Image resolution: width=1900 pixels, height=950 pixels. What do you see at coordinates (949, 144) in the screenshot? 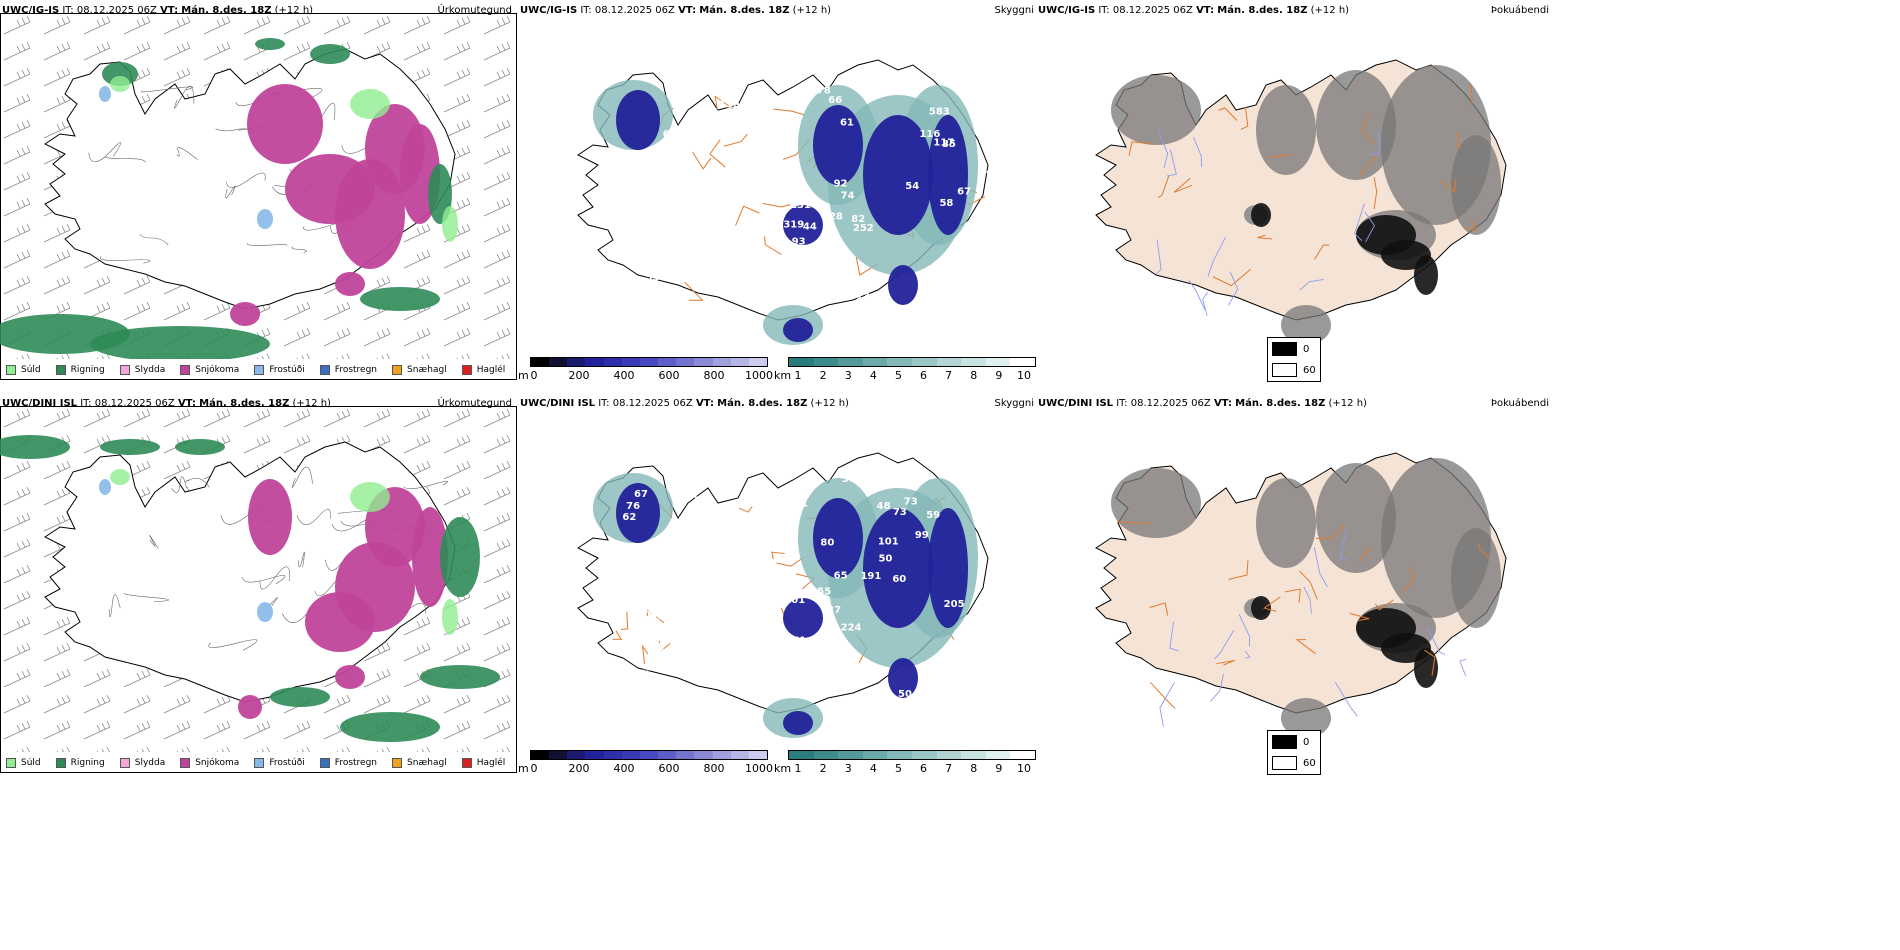
I see `cloud-base-value: 35` at bounding box center [949, 144].